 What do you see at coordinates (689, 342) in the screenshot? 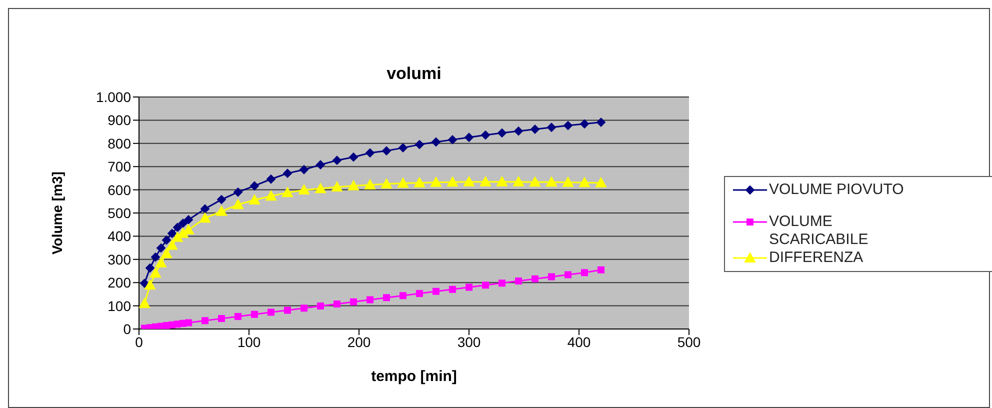
I see `x-tick-label: 500` at bounding box center [689, 342].